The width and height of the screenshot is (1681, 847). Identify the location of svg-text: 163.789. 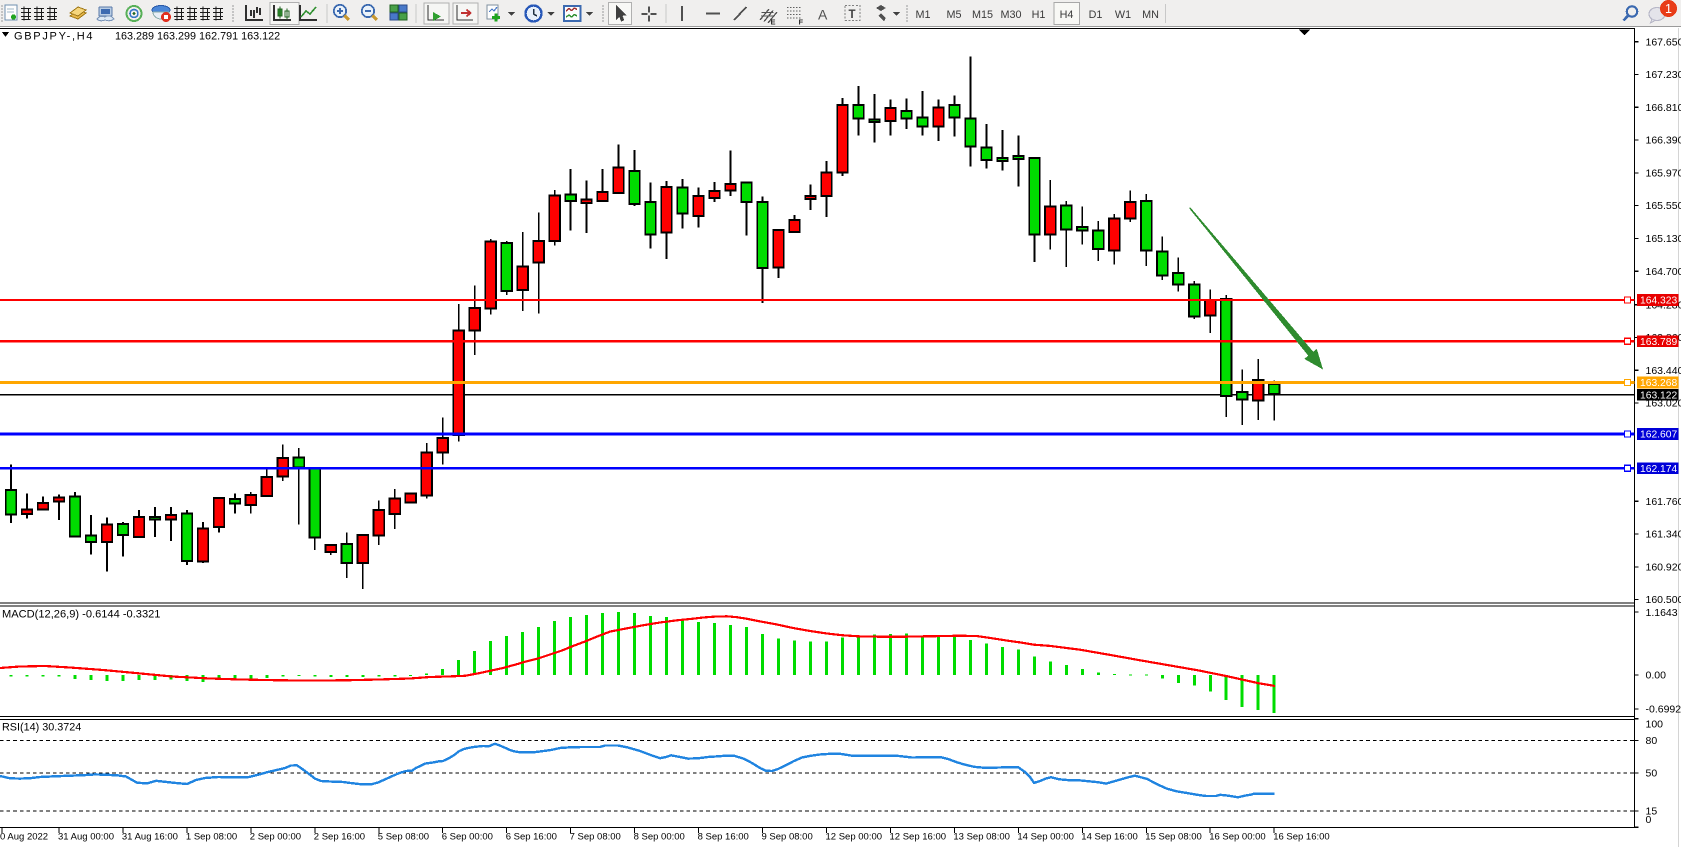
(1658, 342).